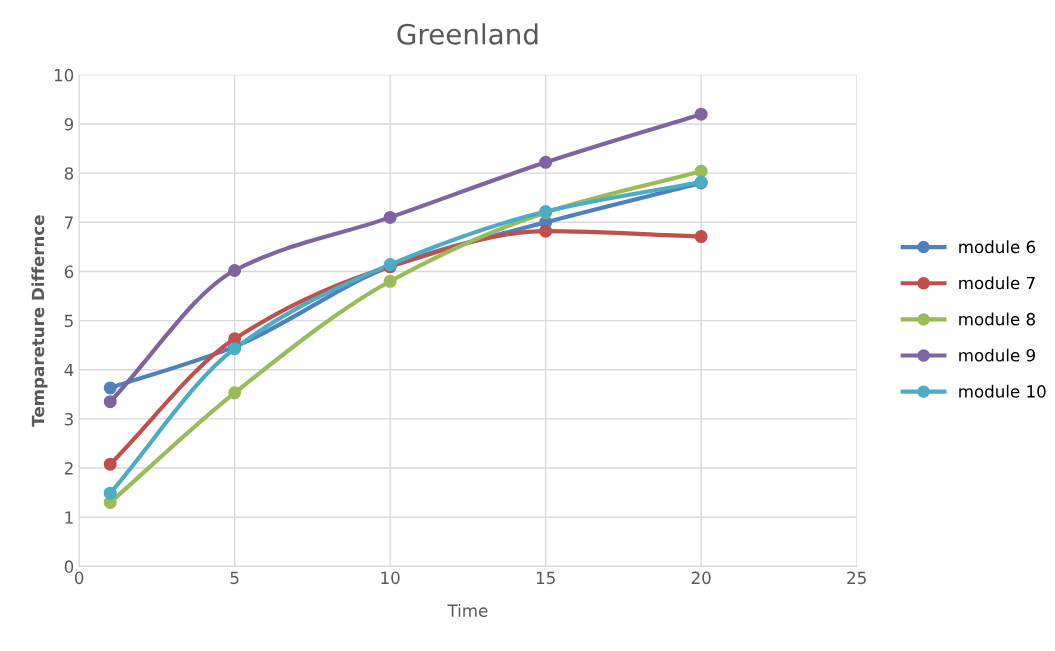 Image resolution: width=1055 pixels, height=651 pixels. Describe the element at coordinates (69, 370) in the screenshot. I see `y-tick-label: 4` at that location.